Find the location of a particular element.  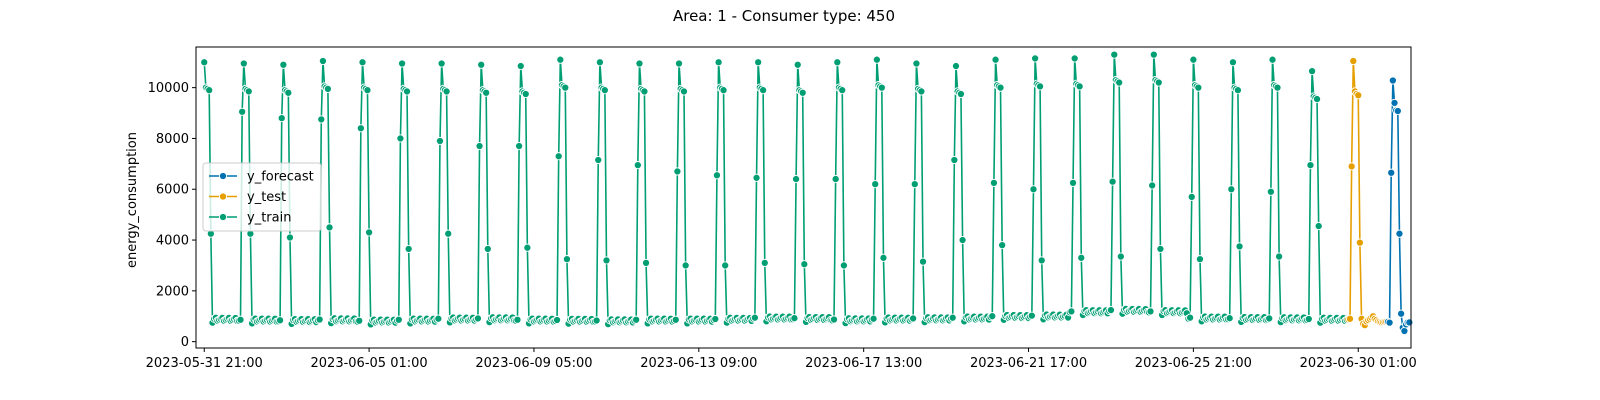

y-axis: 0 2000 4000 6000 8000 10000 is located at coordinates (172, 215).